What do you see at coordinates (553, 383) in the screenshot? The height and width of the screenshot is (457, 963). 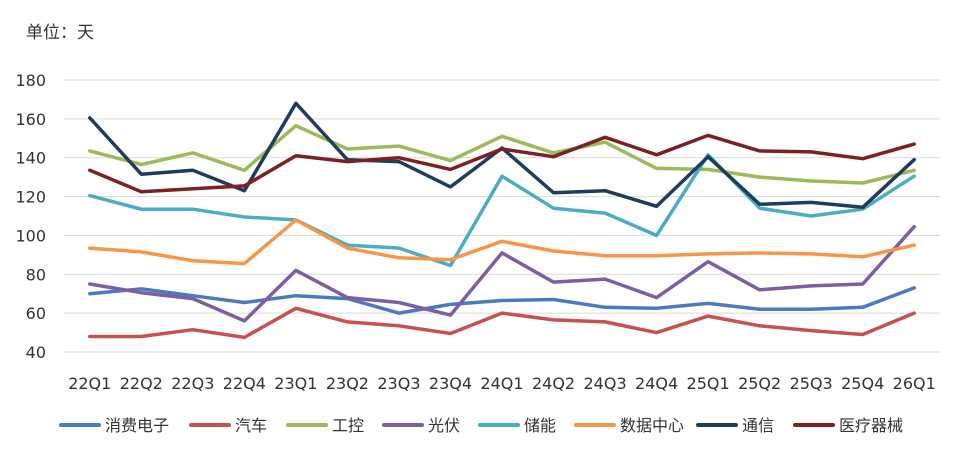 I see `x-tick-label: 24Q2` at bounding box center [553, 383].